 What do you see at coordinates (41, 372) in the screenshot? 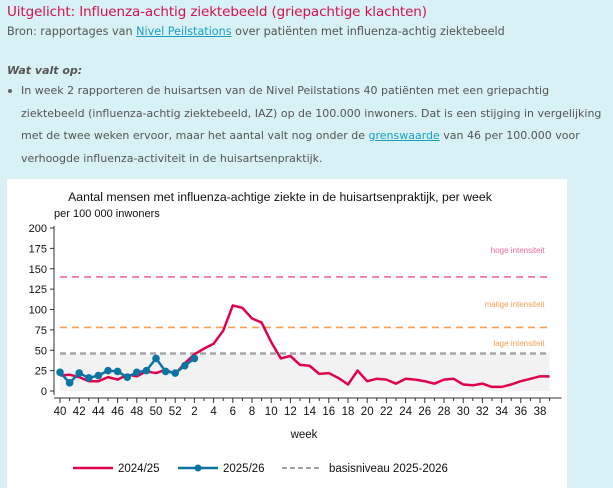
I see `y-tick-label: 25` at bounding box center [41, 372].